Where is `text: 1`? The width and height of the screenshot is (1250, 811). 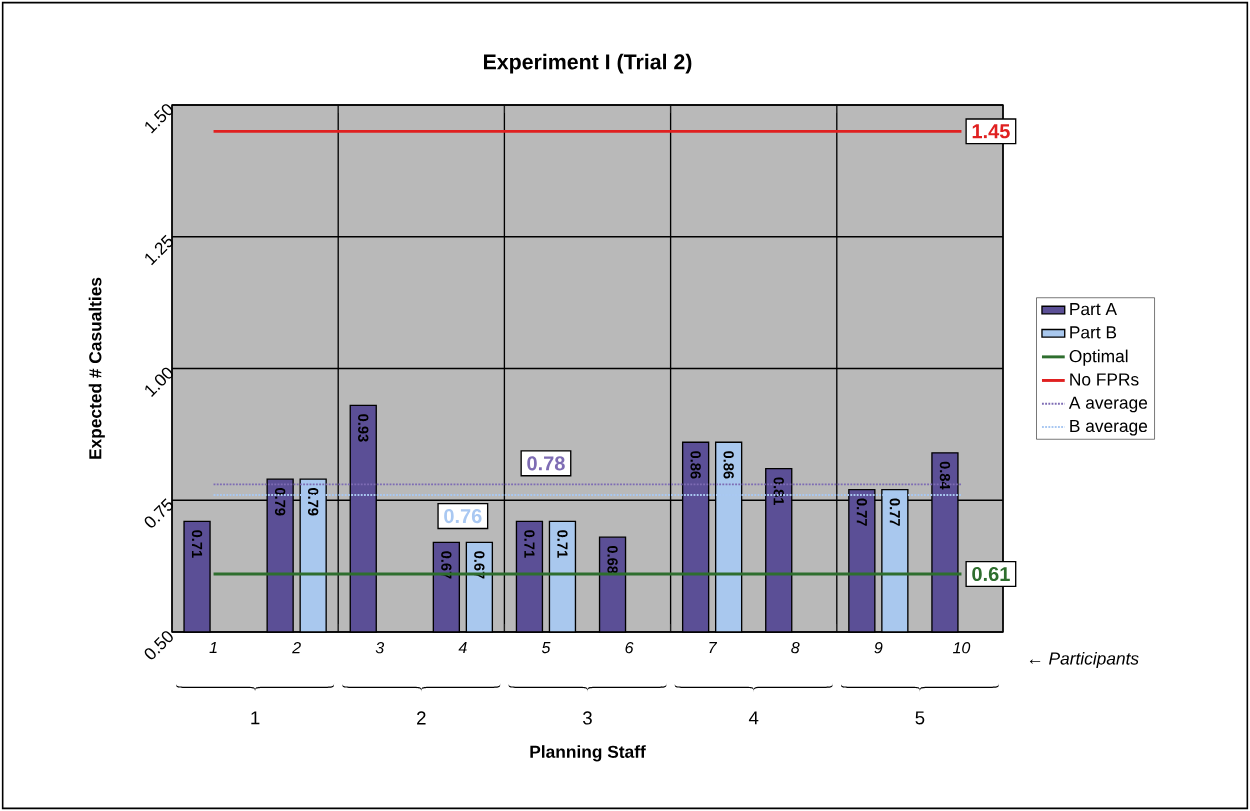
text: 1 is located at coordinates (255, 718).